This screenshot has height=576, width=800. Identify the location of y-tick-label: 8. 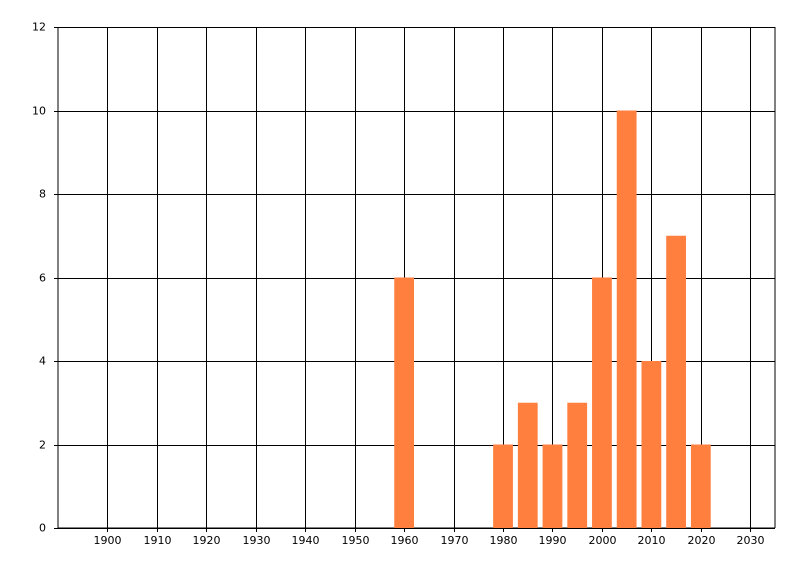
(42, 194).